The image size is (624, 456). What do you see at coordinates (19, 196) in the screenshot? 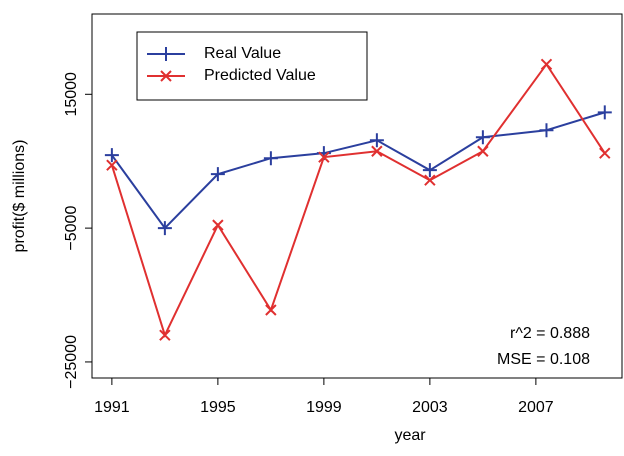
I see `y-axis-label: profit($ millions)` at bounding box center [19, 196].